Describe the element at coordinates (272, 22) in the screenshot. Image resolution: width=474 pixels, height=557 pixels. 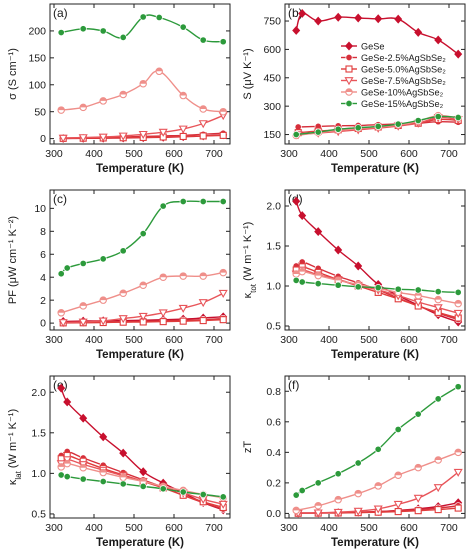
I see `y-tick-label: 750` at that location.